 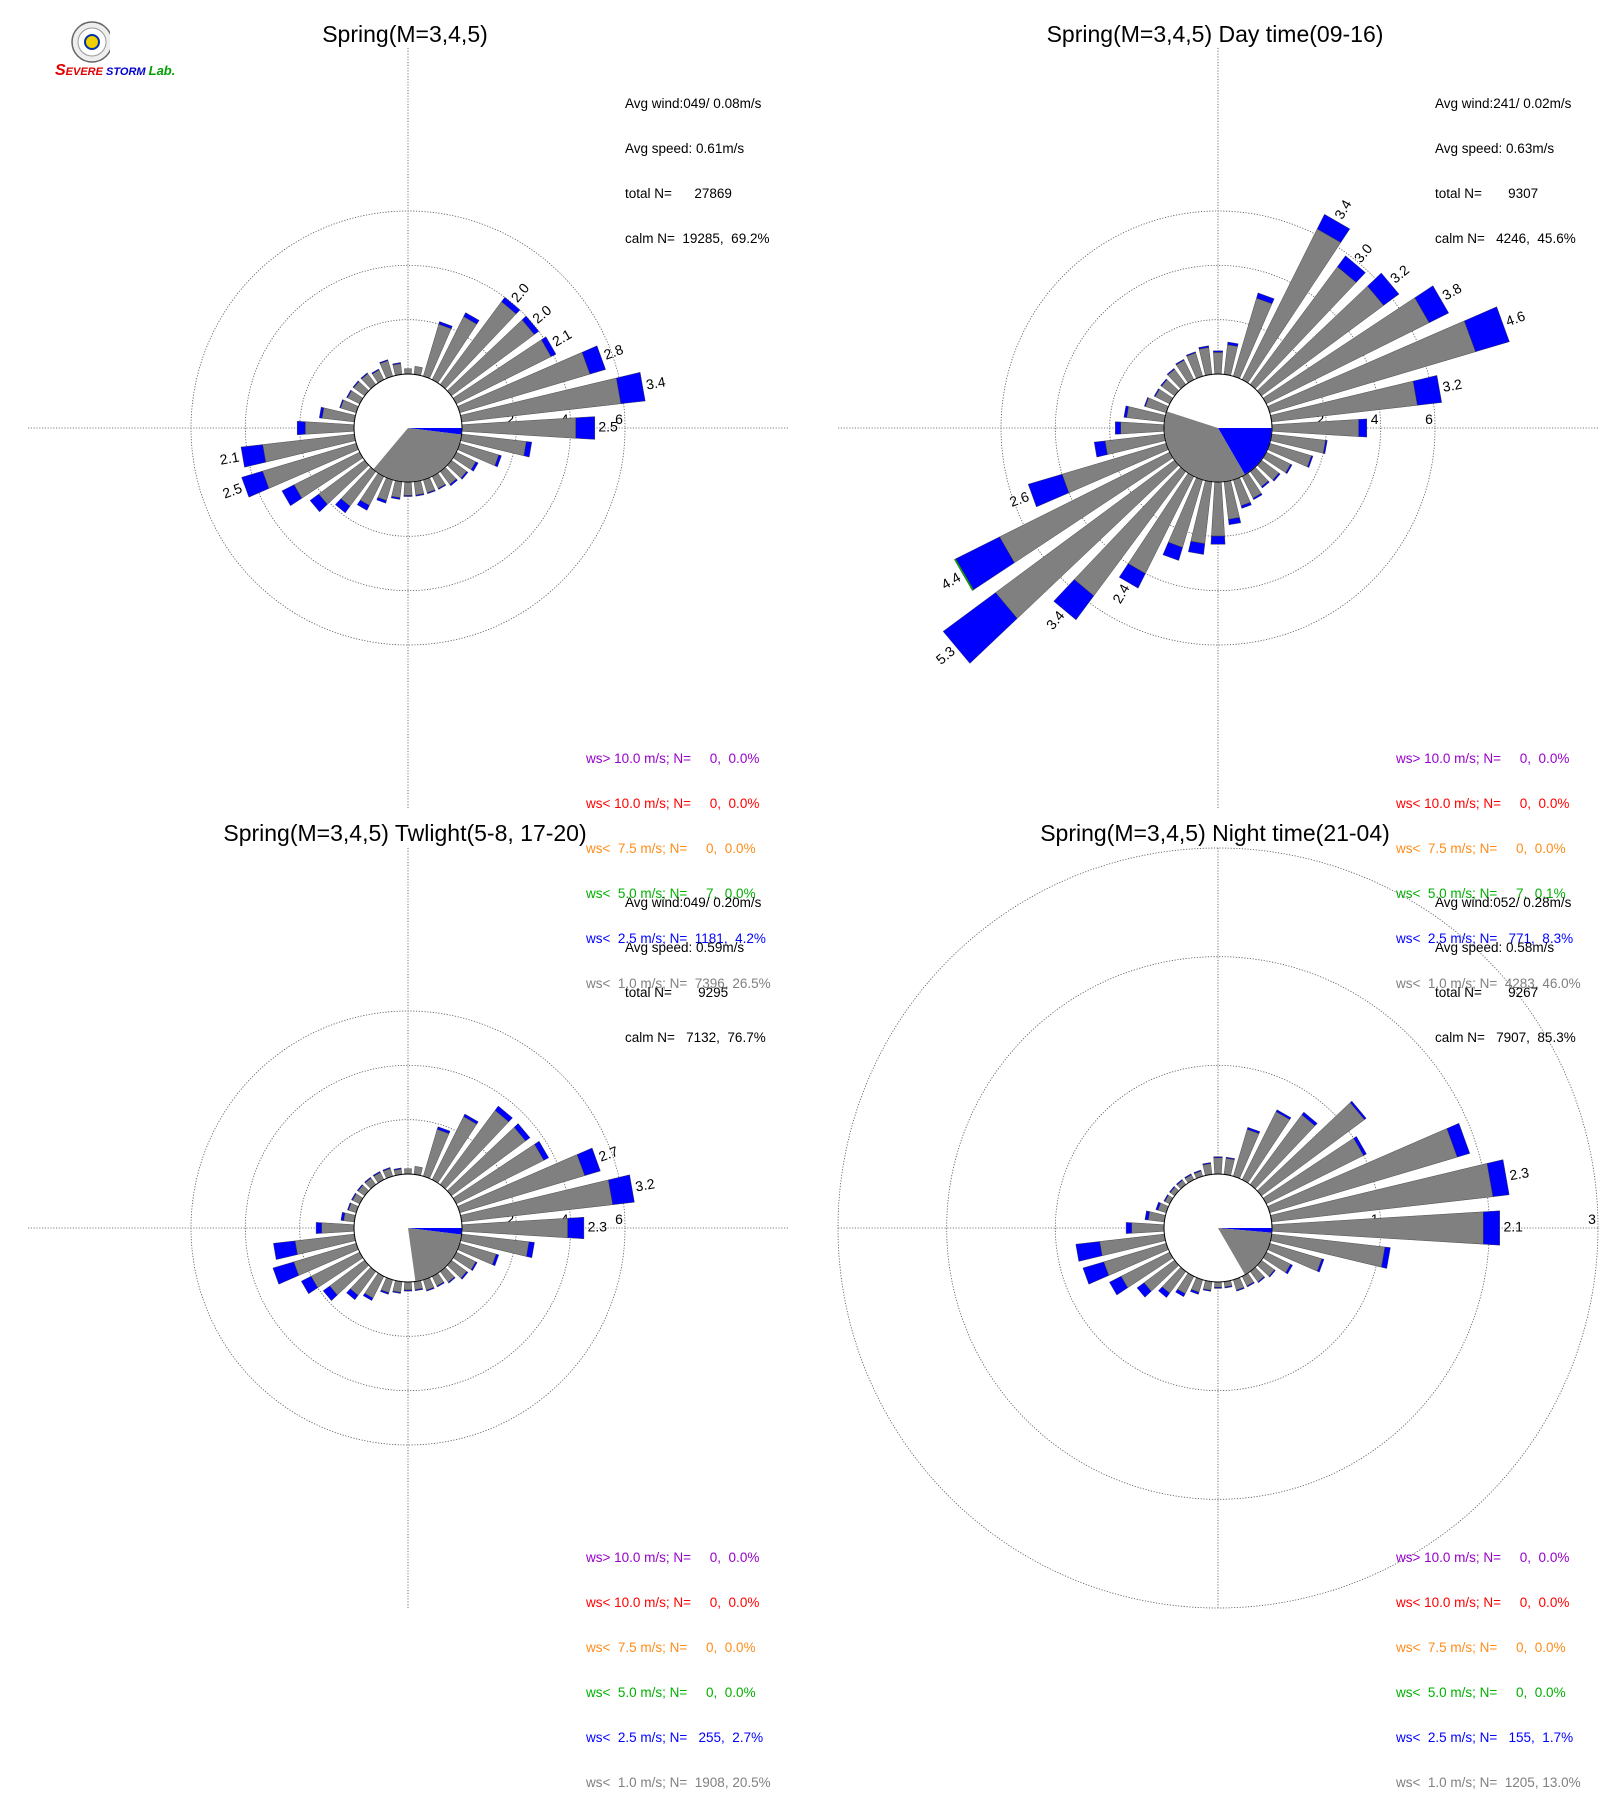 I want to click on ring-label: 3, so click(x=1592, y=1219).